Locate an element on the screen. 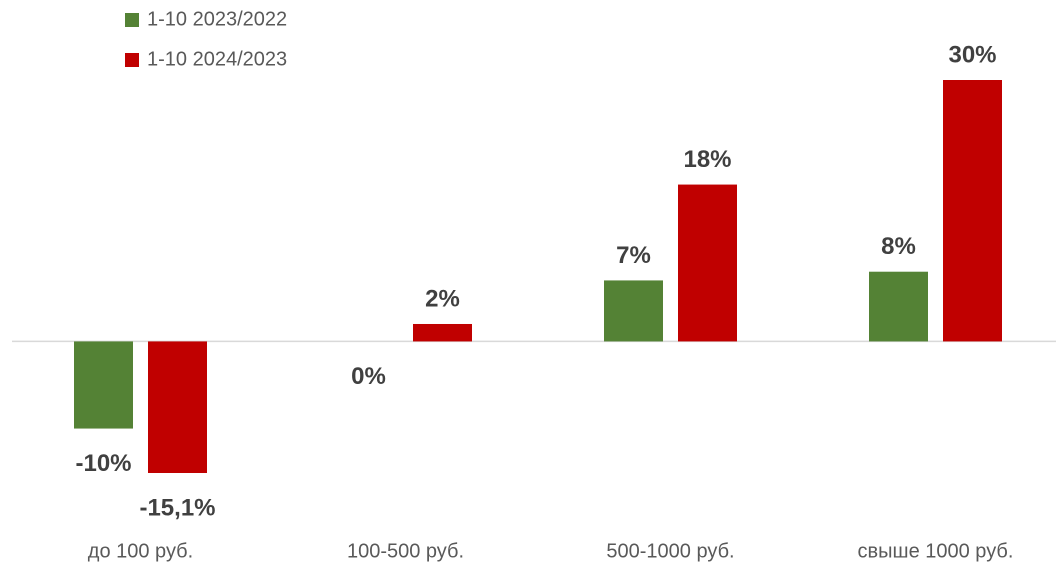  x-tick-label: 500-1000 руб. is located at coordinates (670, 551).